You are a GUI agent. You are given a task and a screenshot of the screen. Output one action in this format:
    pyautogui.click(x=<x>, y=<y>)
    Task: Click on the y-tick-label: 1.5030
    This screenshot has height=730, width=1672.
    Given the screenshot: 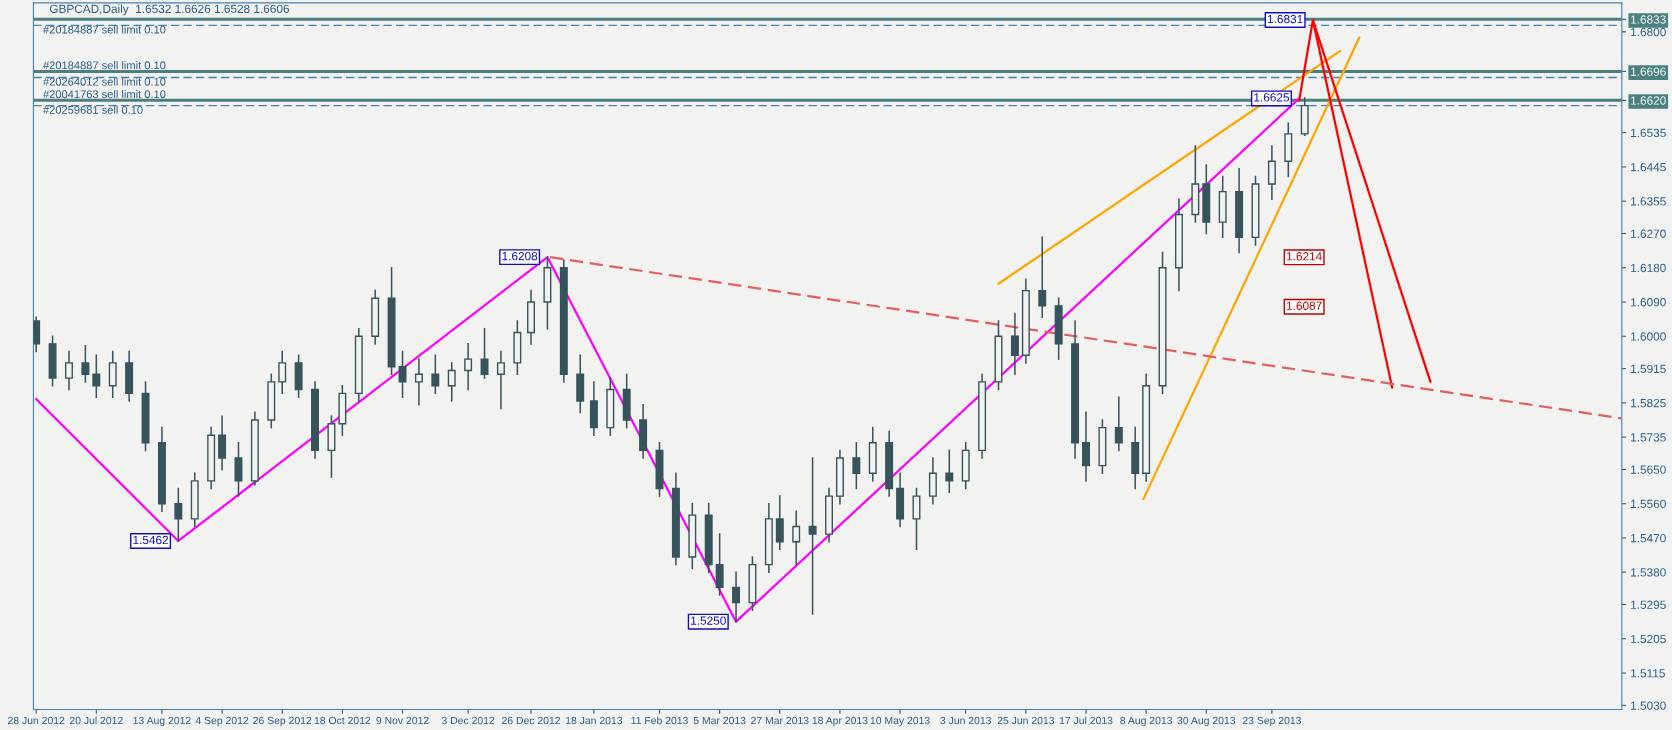 What is the action you would take?
    pyautogui.click(x=1648, y=705)
    